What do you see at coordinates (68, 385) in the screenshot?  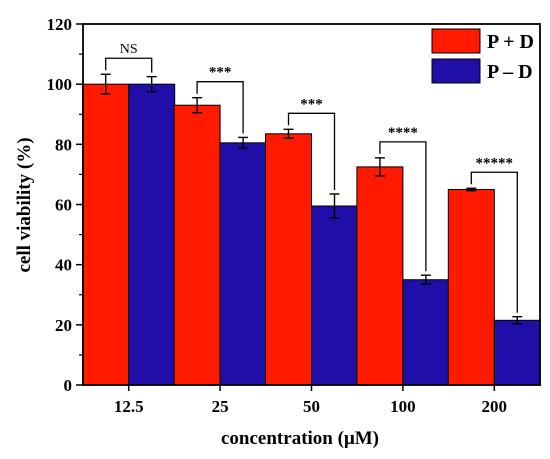 I see `y-tick-label: 0` at bounding box center [68, 385].